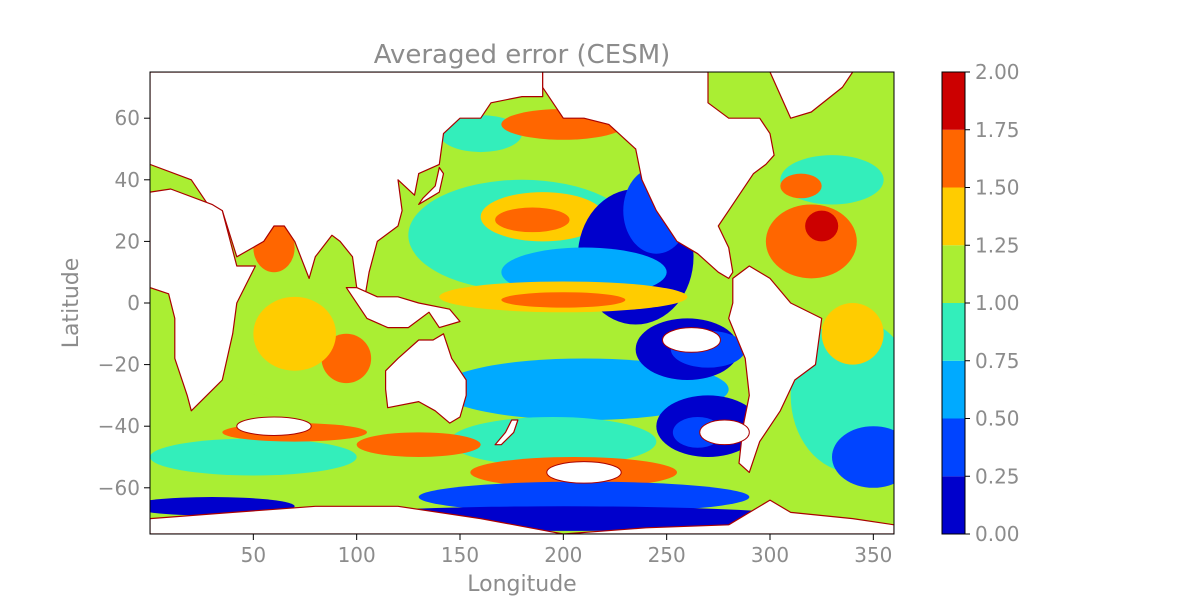  What do you see at coordinates (997, 245) in the screenshot?
I see `colorbar-tick-label: 1.25` at bounding box center [997, 245].